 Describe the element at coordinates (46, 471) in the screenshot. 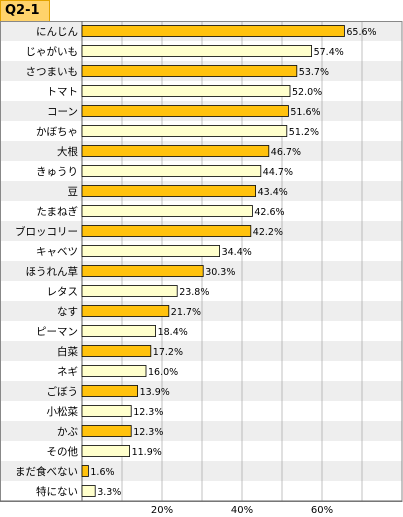

I see `category-label: まだ食べない` at that location.